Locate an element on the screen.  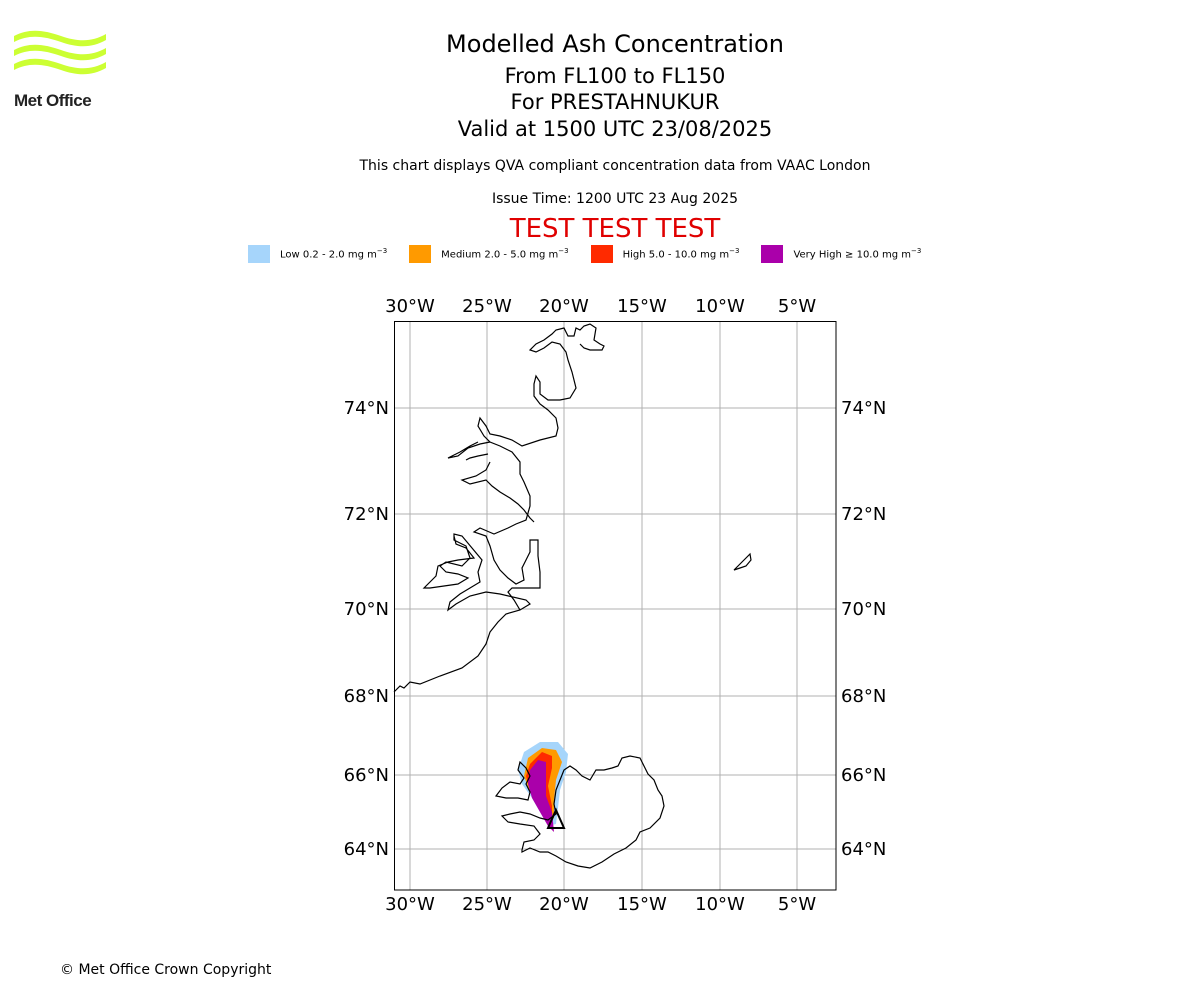
legend-item-high: High 5.0 - 10.0 mg m−3 is located at coordinates (664, 254).